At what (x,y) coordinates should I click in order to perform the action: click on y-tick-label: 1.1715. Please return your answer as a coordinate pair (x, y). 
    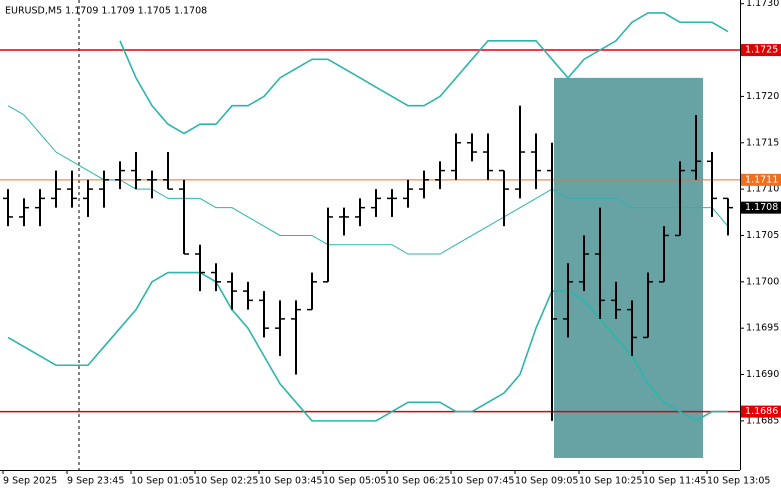
    Looking at the image, I should click on (762, 142).